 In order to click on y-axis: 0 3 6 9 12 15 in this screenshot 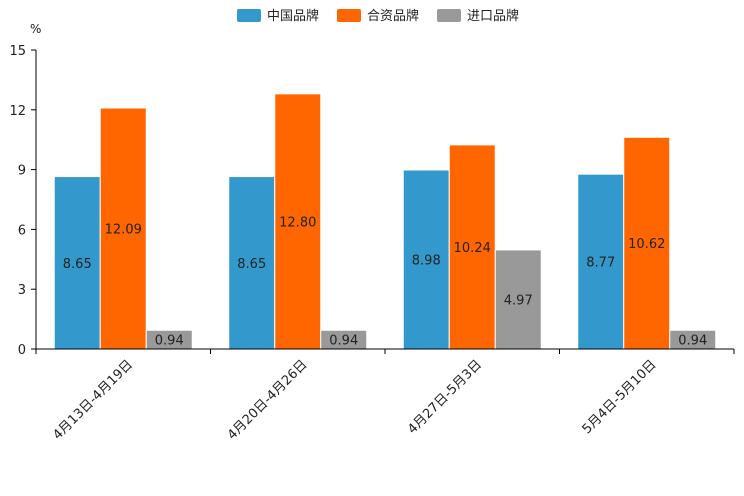, I will do `click(23, 201)`.